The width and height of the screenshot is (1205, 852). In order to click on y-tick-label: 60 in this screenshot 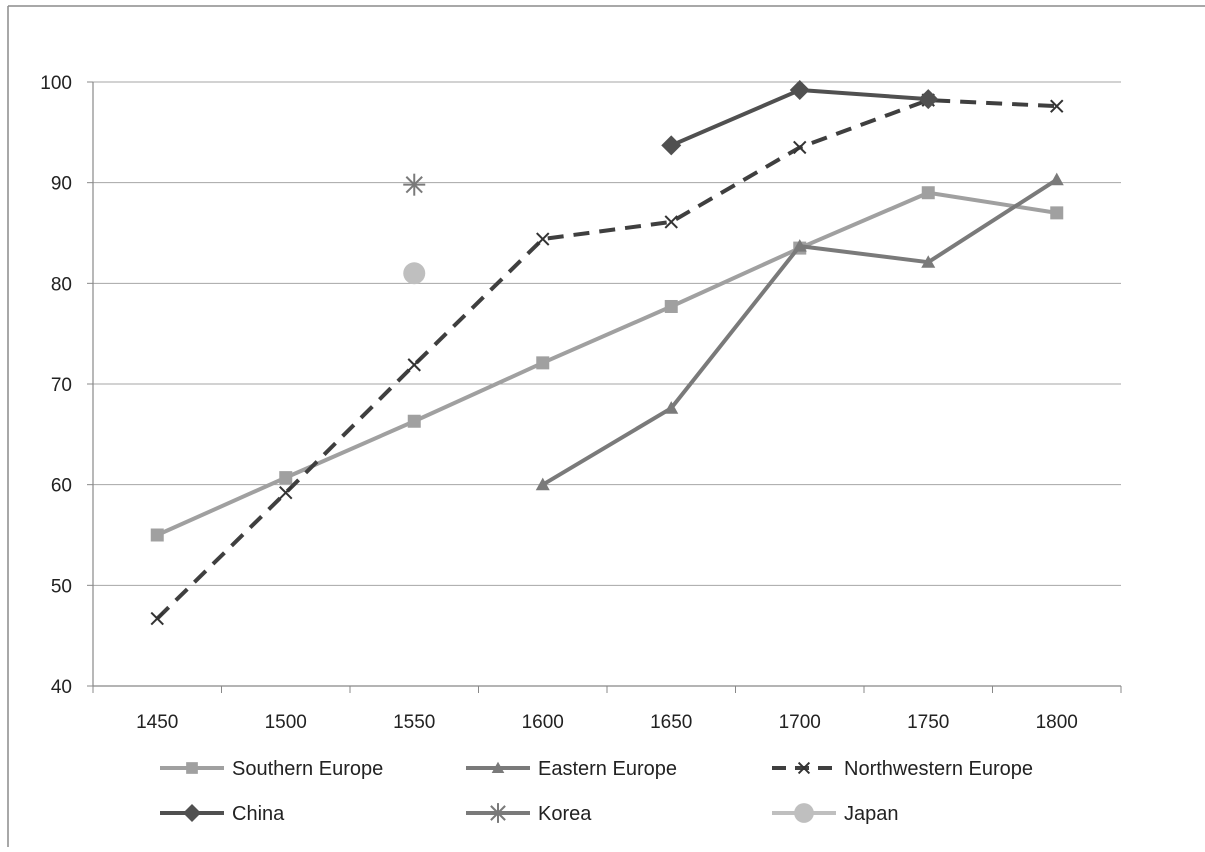, I will do `click(61, 486)`.